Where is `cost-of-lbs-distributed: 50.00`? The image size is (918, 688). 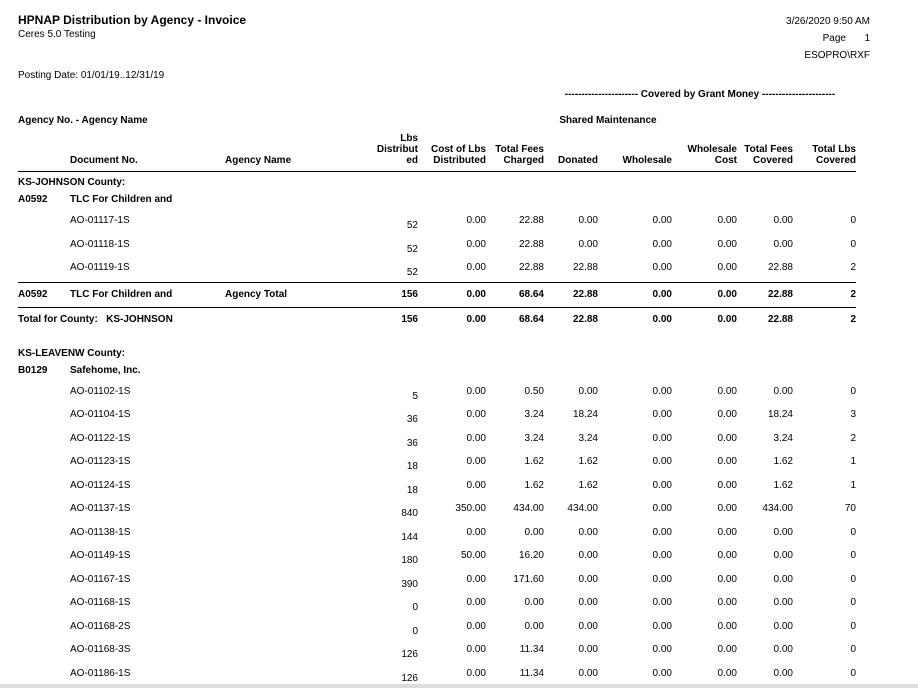 cost-of-lbs-distributed: 50.00 is located at coordinates (473, 555).